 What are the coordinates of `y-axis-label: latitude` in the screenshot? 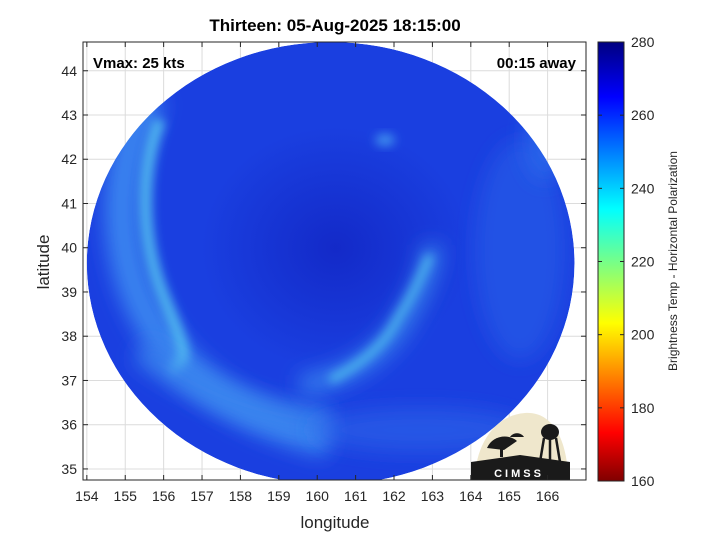 It's located at (43, 262).